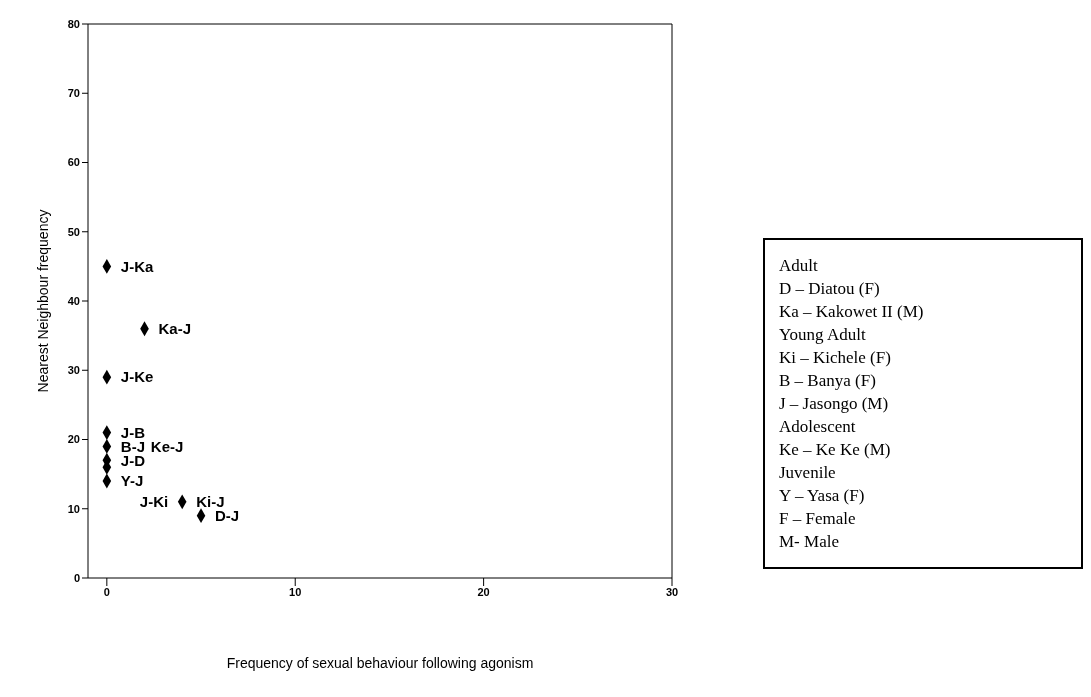 The width and height of the screenshot is (1091, 697). Describe the element at coordinates (42, 301) in the screenshot. I see `y-axis-title: Nearest Neighbour frequency` at that location.